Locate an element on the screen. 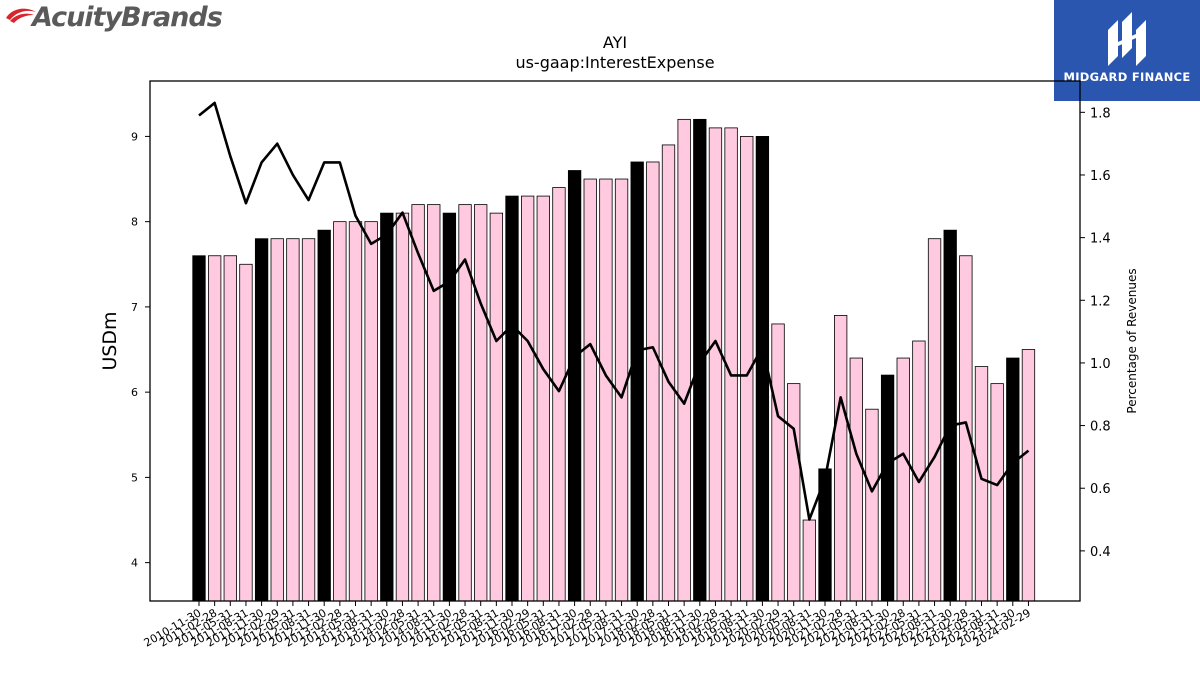 The width and height of the screenshot is (1200, 675). left-axis: 4 5 6 7 8 9 is located at coordinates (140, 350).